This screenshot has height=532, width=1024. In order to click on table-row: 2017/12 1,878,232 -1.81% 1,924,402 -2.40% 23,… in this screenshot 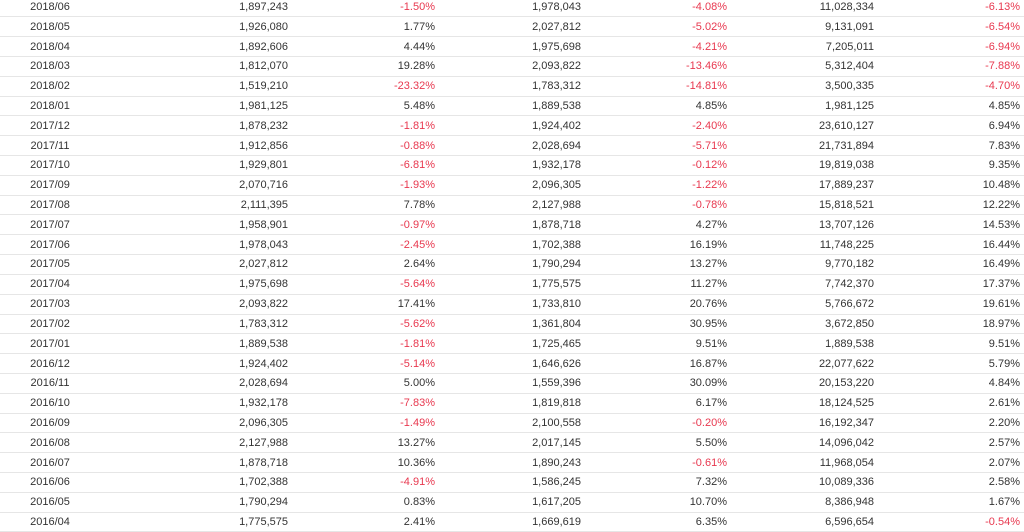, I will do `click(512, 126)`.